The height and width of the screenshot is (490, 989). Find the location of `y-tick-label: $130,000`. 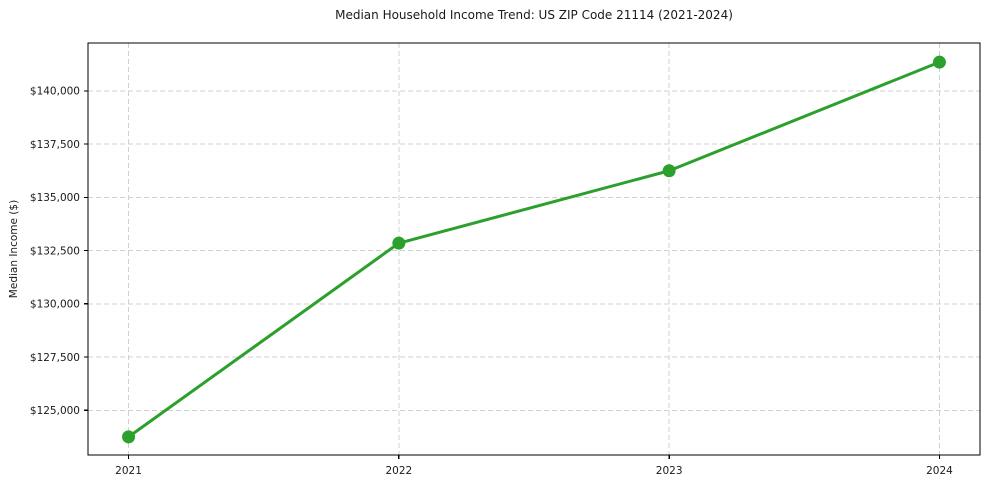

y-tick-label: $130,000 is located at coordinates (55, 305).